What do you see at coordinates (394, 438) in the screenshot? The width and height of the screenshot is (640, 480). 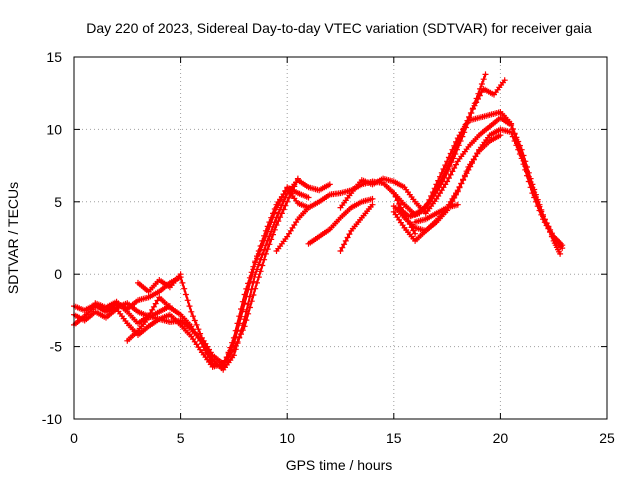 I see `x-tick-label: 15` at bounding box center [394, 438].